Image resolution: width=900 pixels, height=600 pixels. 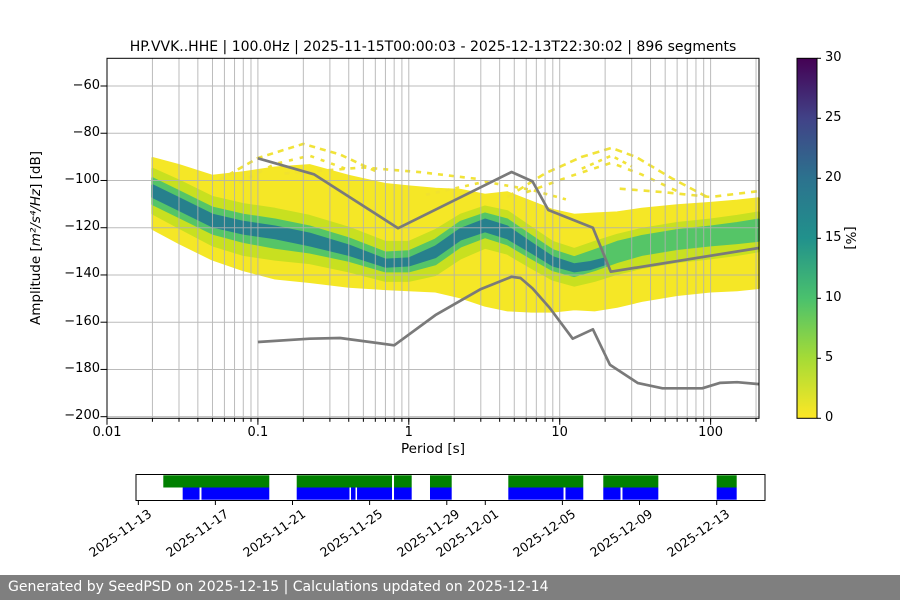 I want to click on y-tick-label: −200, so click(x=82, y=416).